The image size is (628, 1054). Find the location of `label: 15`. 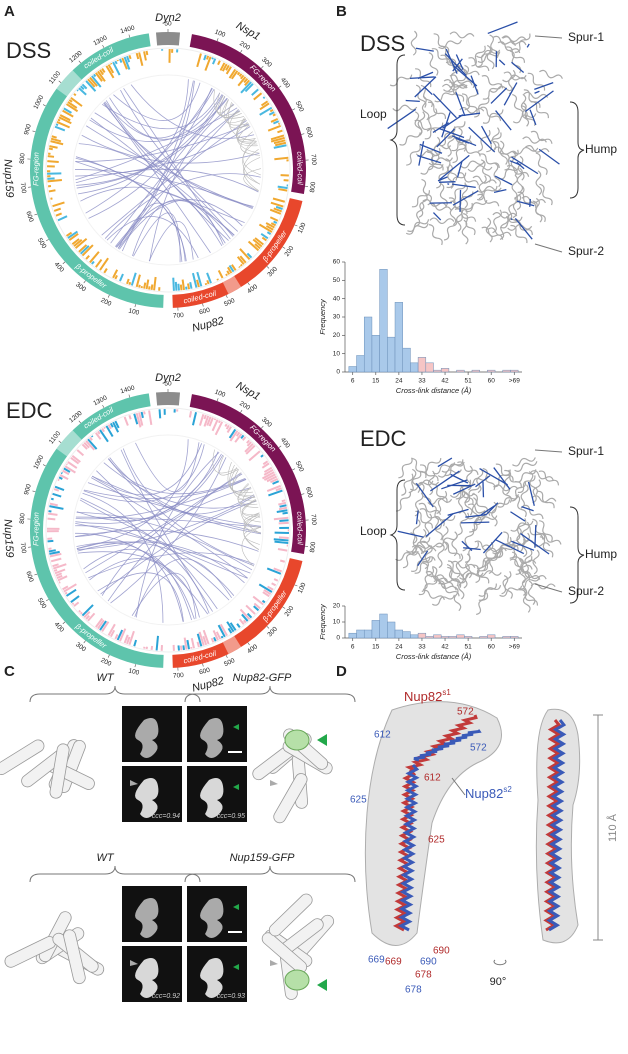

label: 15 is located at coordinates (376, 647).